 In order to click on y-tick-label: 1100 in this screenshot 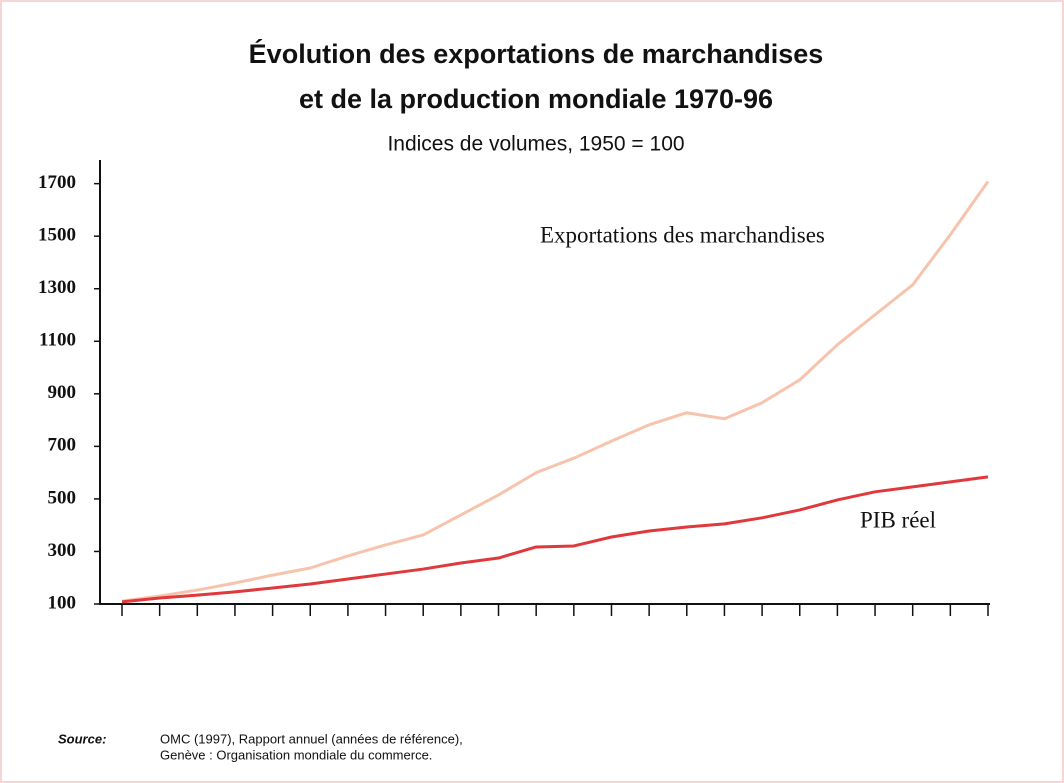, I will do `click(57, 340)`.